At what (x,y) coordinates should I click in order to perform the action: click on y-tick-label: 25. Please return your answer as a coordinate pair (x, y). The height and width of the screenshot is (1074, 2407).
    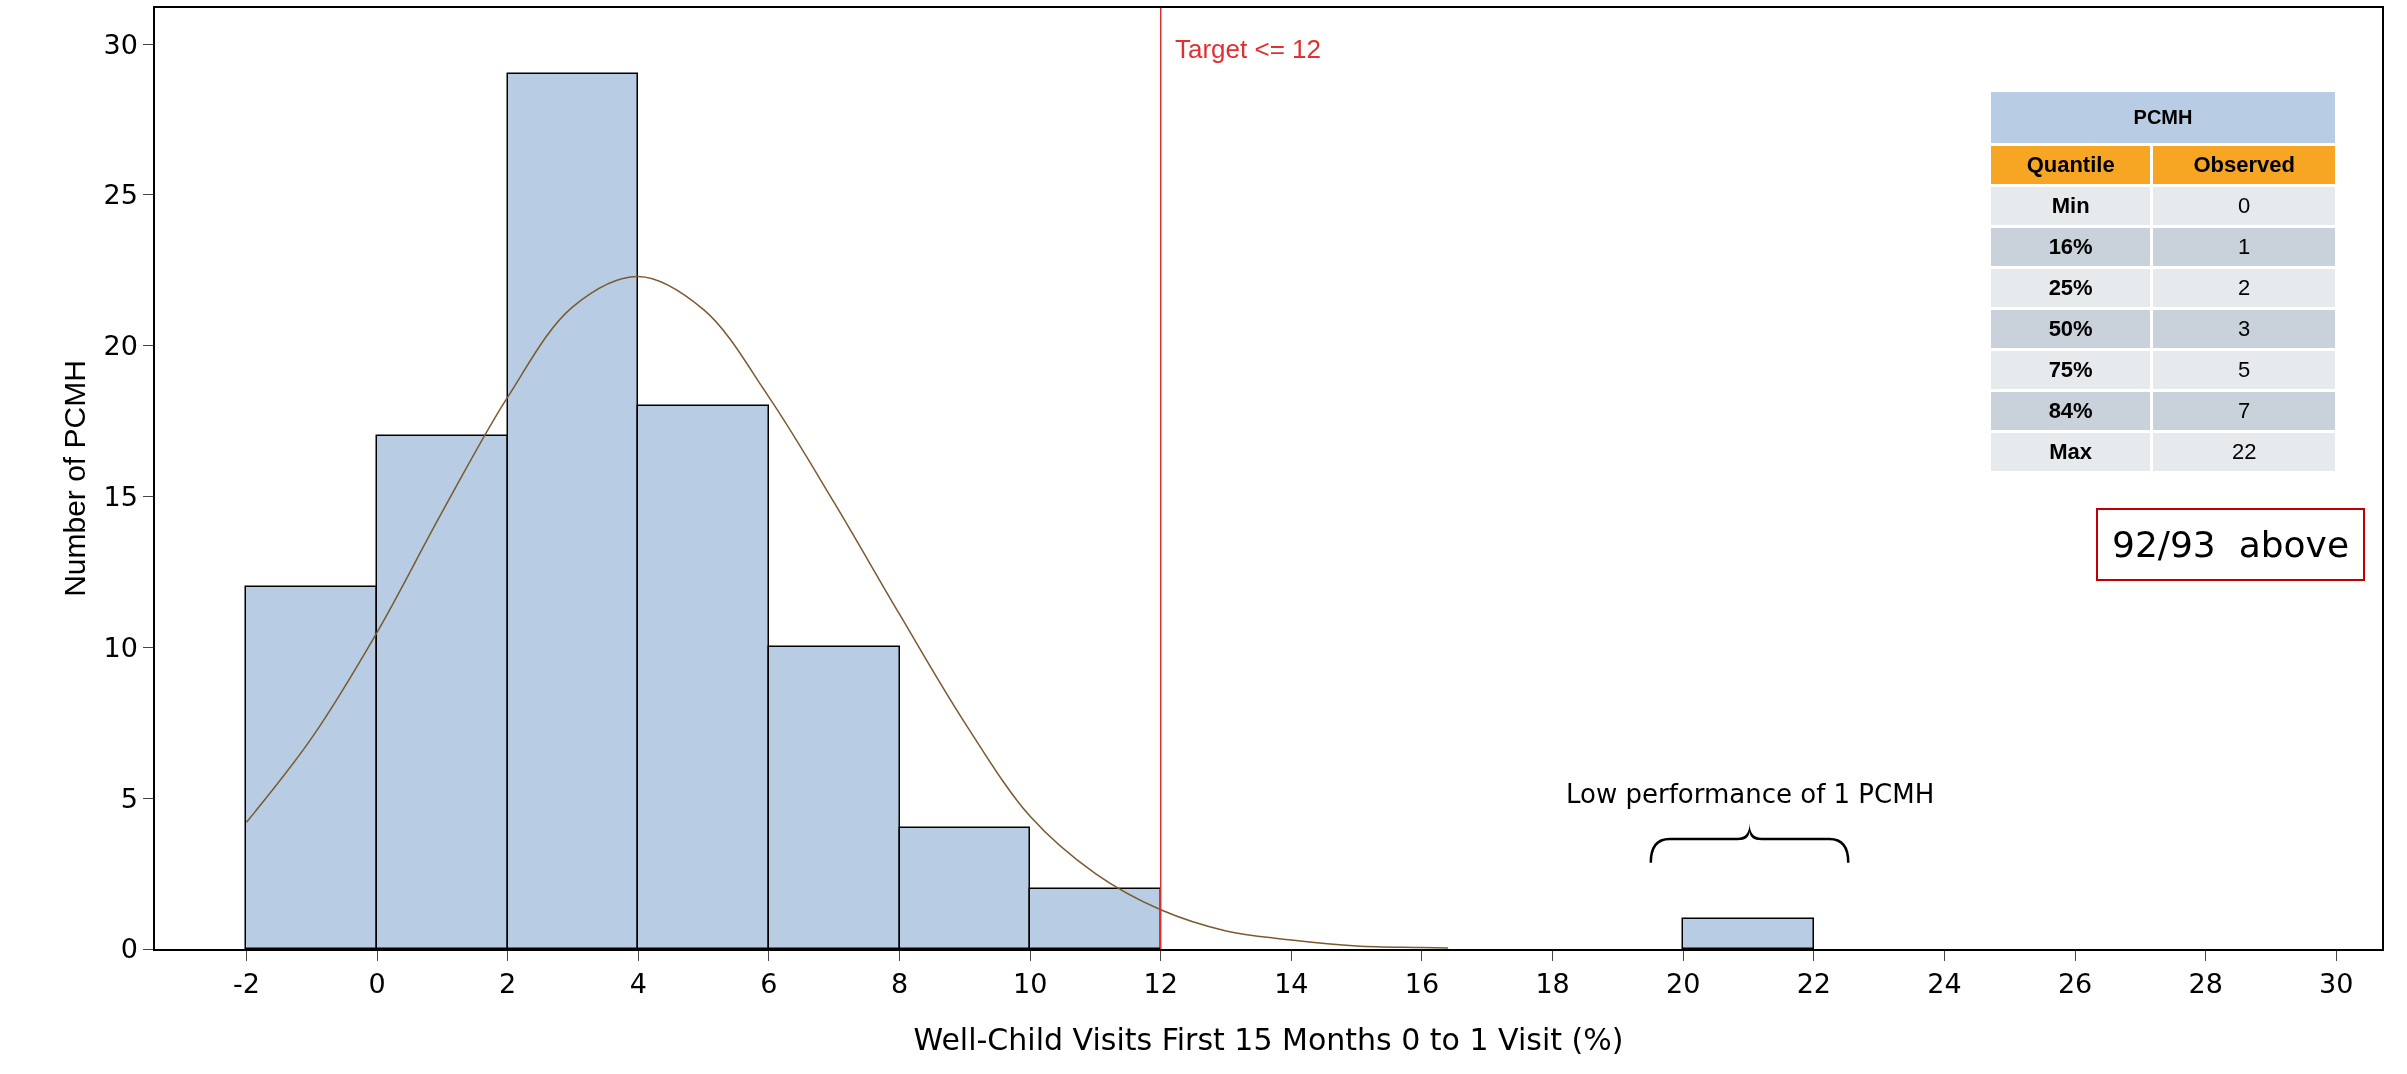
    Looking at the image, I should click on (120, 195).